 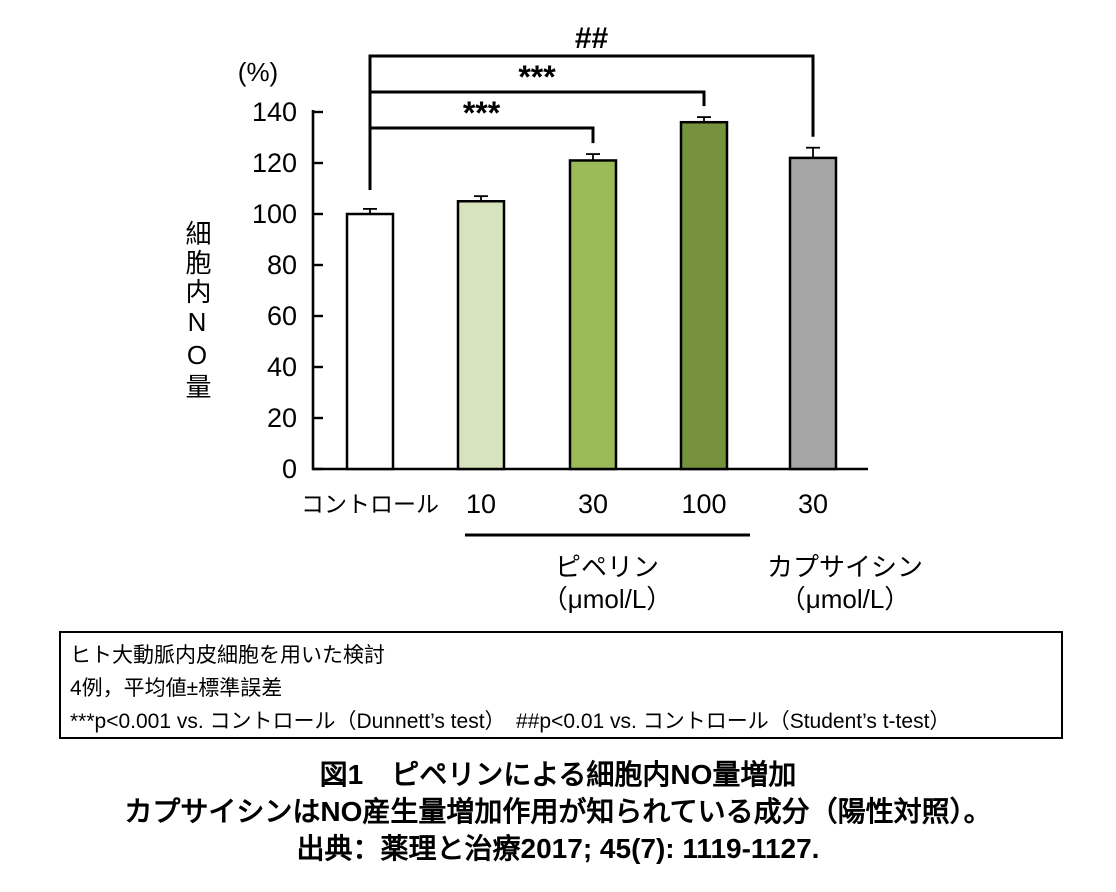 What do you see at coordinates (258, 72) in the screenshot?
I see `y-unit-label: (%)` at bounding box center [258, 72].